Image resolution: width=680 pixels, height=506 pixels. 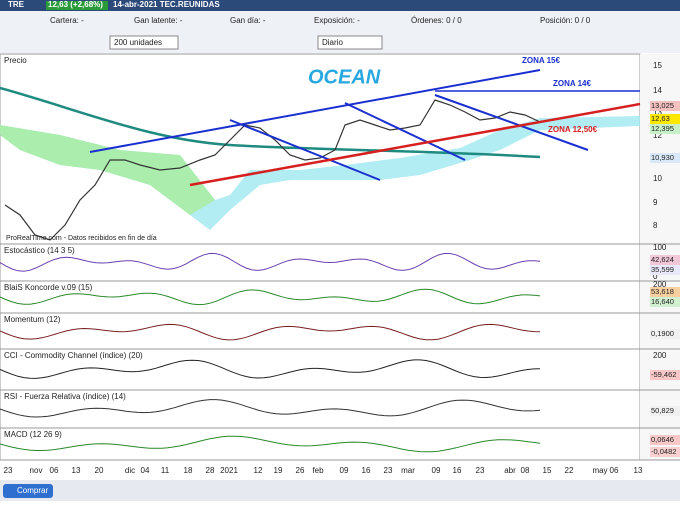 What do you see at coordinates (573, 129) in the screenshot?
I see `zone-label: ZONA 12,50€` at bounding box center [573, 129].